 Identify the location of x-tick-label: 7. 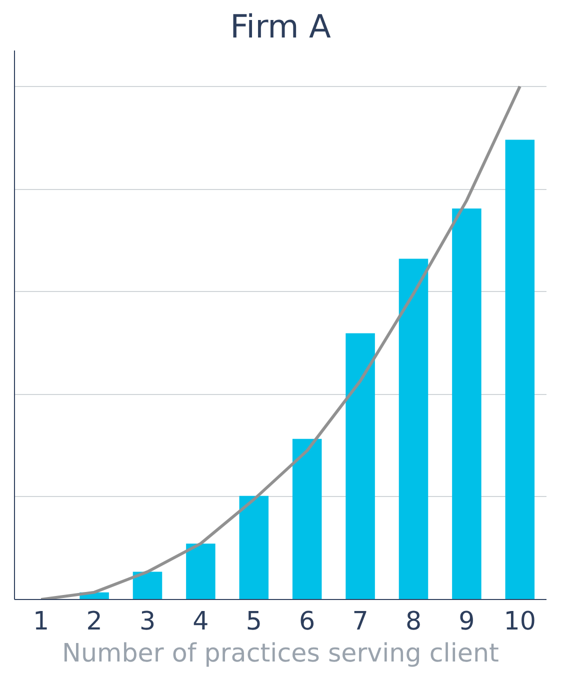
(360, 621).